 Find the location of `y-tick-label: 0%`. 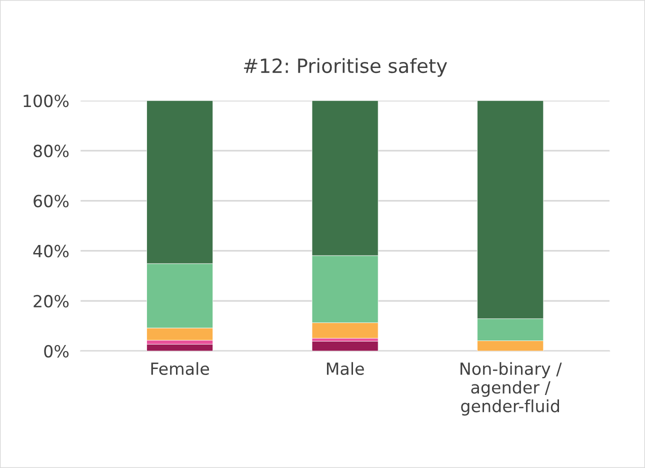

y-tick-label: 0% is located at coordinates (56, 351).